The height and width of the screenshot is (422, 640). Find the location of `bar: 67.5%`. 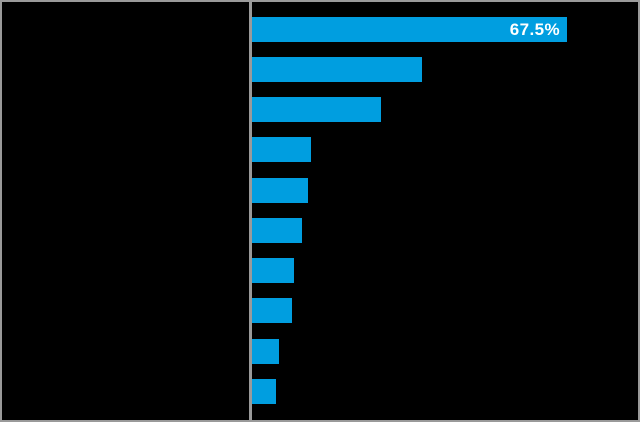

bar: 67.5% is located at coordinates (409, 29).